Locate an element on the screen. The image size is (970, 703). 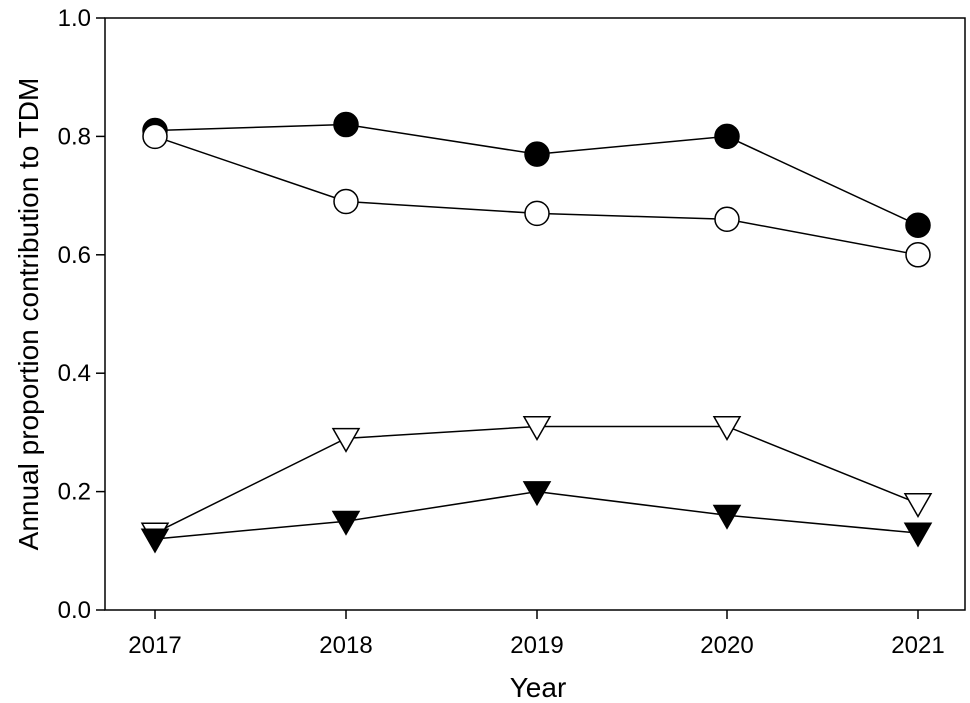
x-tick-label: 2021 is located at coordinates (917, 645).